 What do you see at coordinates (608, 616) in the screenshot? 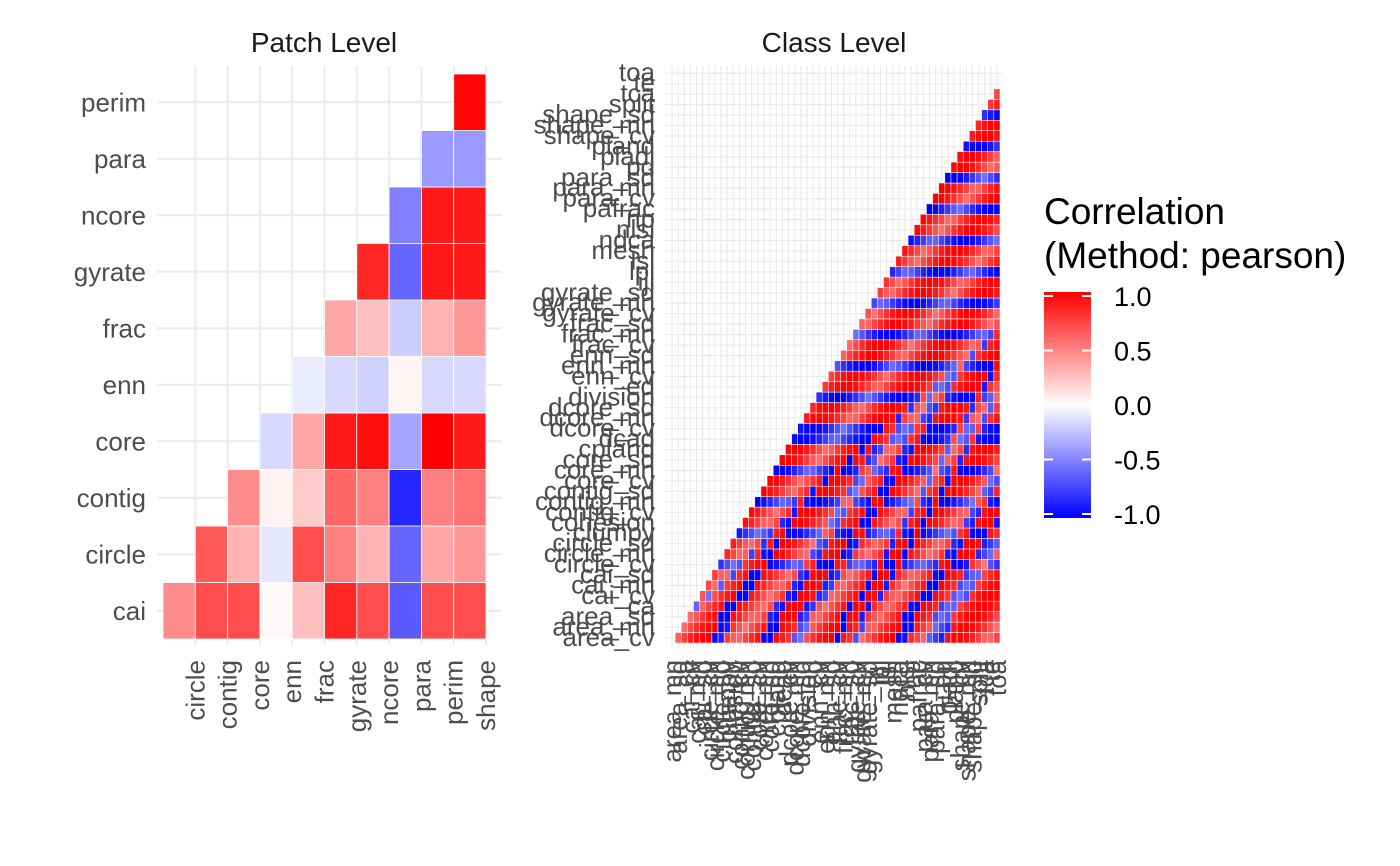
I see `class-y-tick-label: area_sd` at bounding box center [608, 616].